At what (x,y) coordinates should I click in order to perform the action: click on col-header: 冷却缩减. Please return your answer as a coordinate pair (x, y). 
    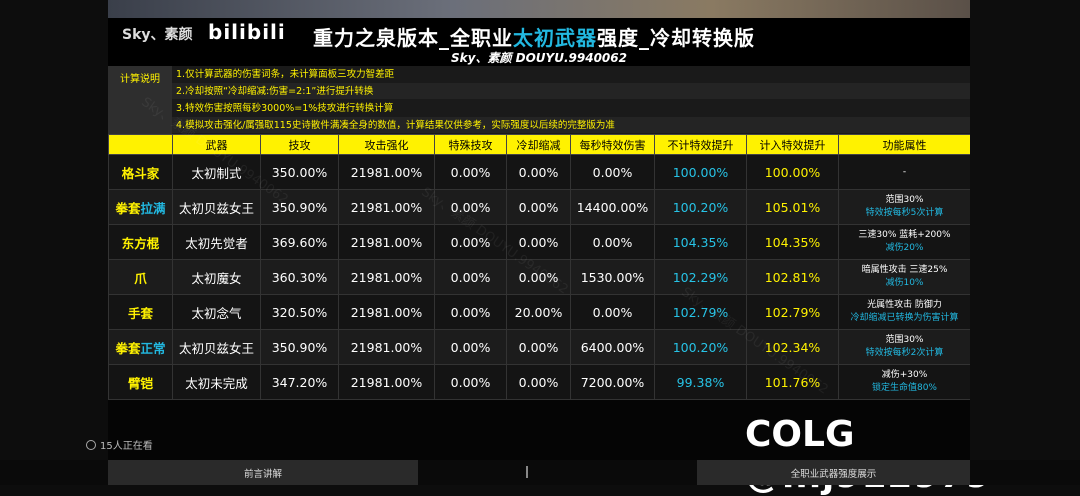
    Looking at the image, I should click on (538, 144).